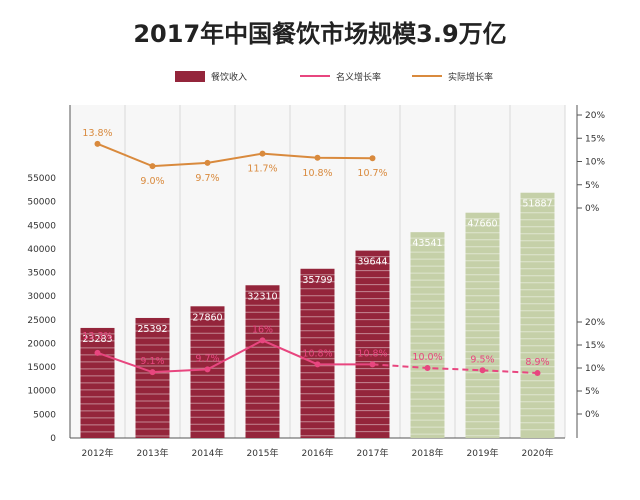  What do you see at coordinates (41, 203) in the screenshot?
I see `left-tick-label: 50000` at bounding box center [41, 203].